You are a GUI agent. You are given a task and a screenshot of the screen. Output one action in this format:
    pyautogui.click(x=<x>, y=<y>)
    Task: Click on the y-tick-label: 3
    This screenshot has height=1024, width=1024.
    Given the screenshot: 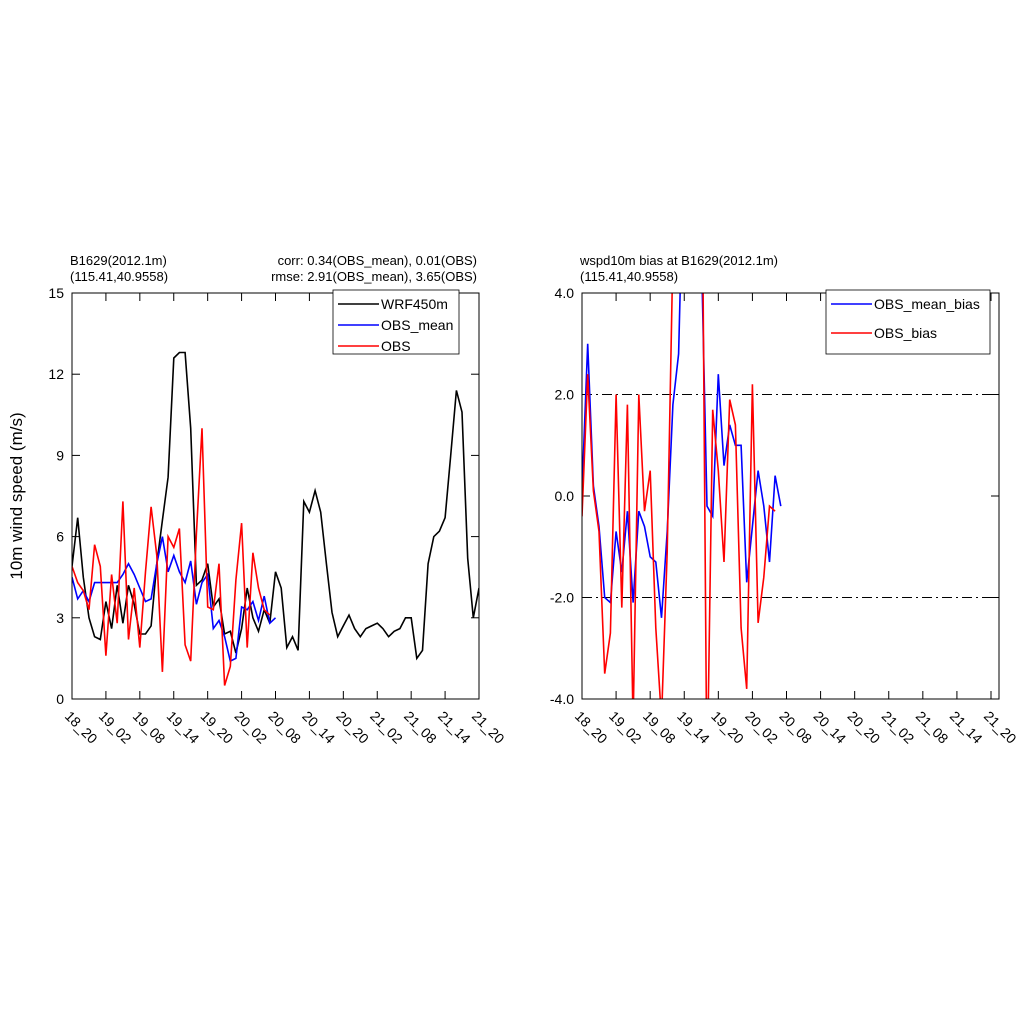 What is the action you would take?
    pyautogui.click(x=60, y=618)
    